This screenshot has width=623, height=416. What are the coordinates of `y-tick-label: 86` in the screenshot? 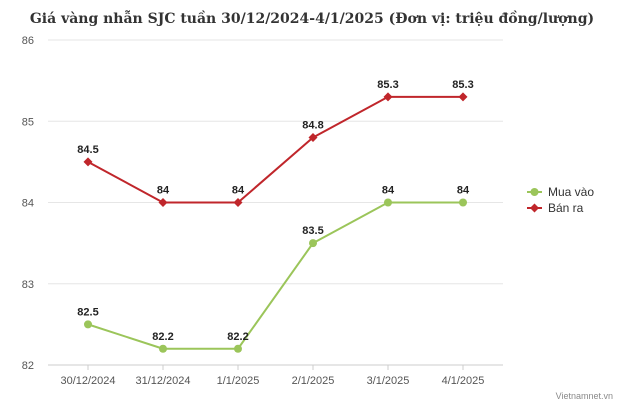 It's located at (28, 41).